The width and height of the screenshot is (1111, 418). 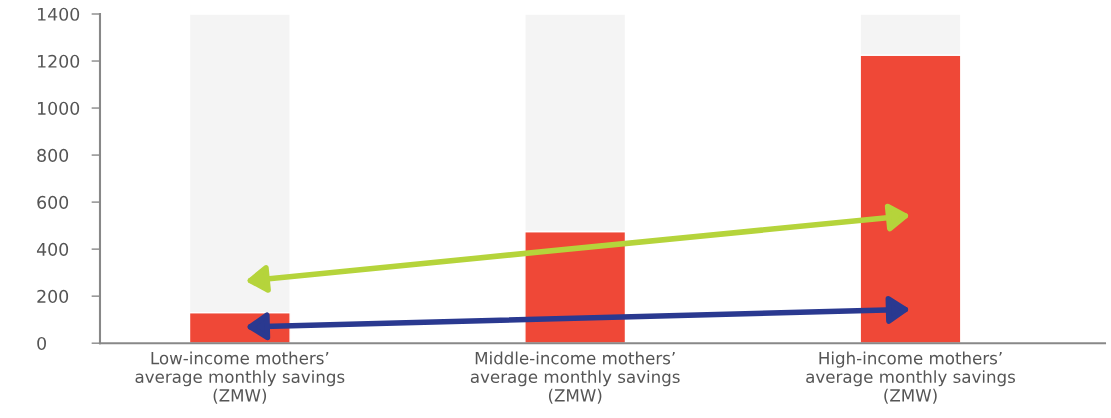 What do you see at coordinates (910, 377) in the screenshot?
I see `x-tick-label: High-income mothers’ average monthly savings (ZMW)` at bounding box center [910, 377].